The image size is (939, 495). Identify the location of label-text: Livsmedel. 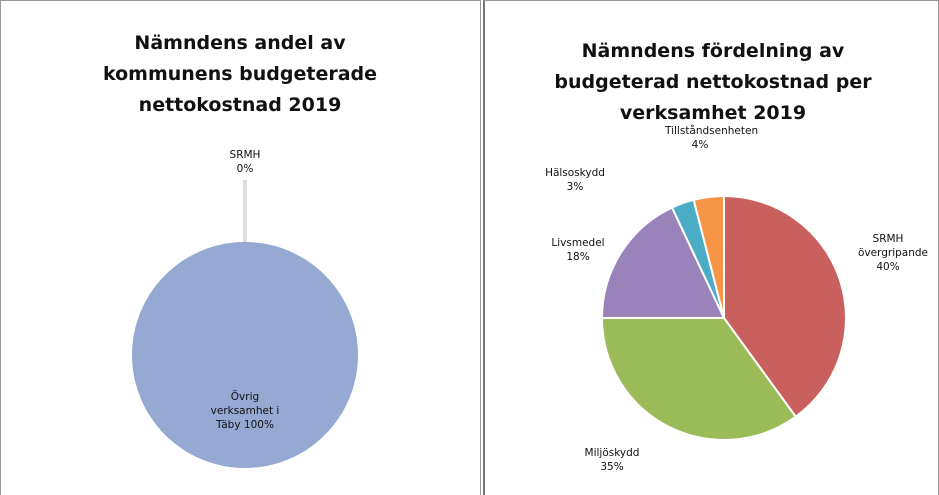
(578, 243).